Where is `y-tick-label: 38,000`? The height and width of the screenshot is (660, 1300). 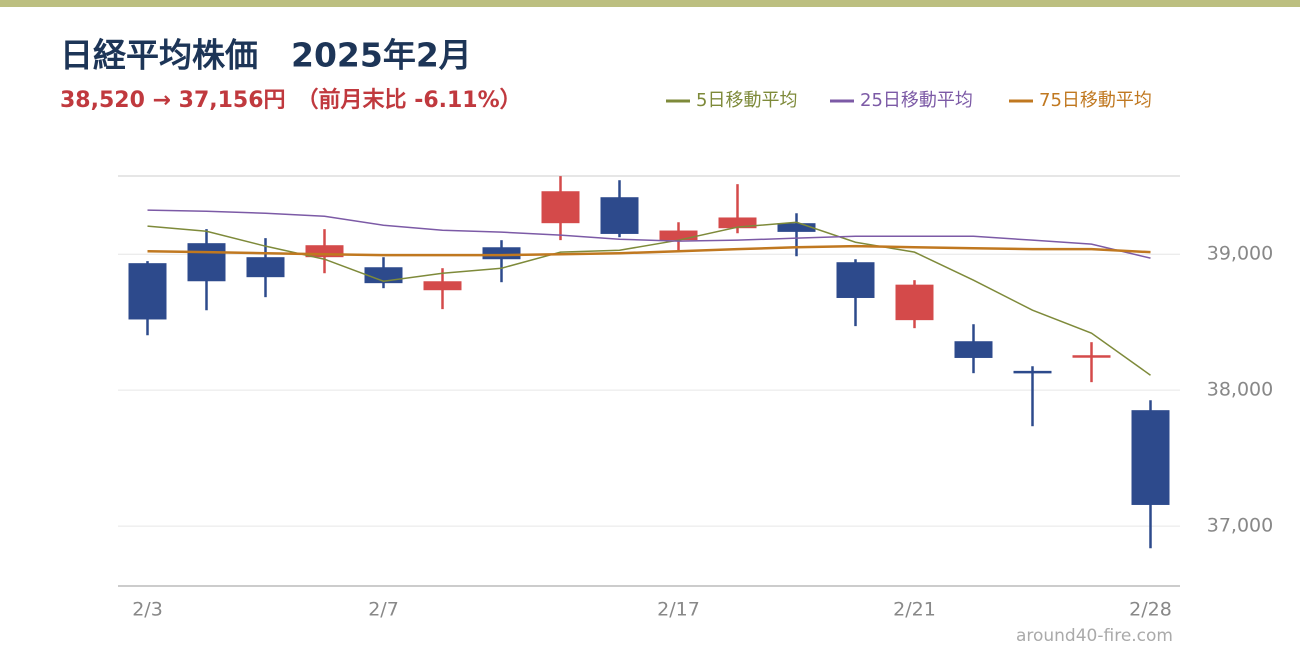 y-tick-label: 38,000 is located at coordinates (1240, 390).